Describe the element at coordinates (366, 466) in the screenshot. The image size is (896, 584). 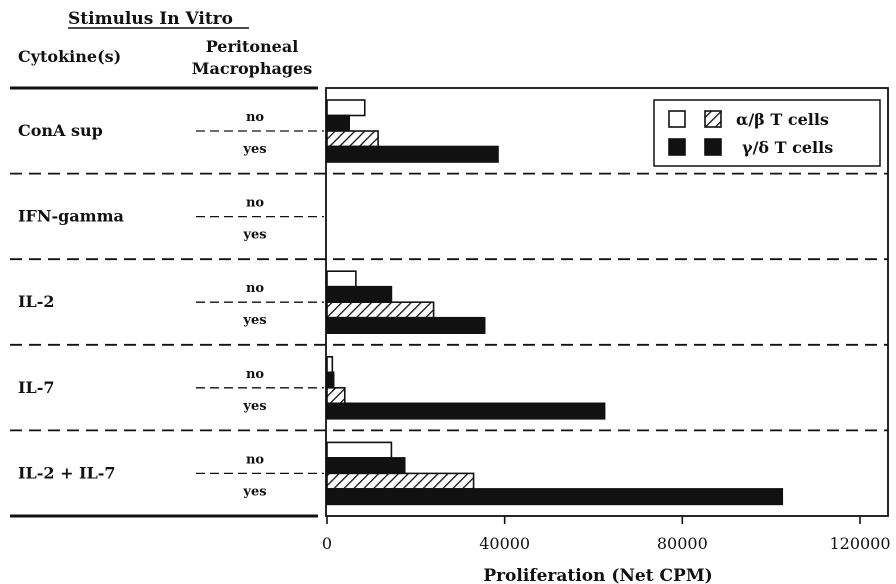
I see `bar-il-2-il-7-no-gamma-delta` at that location.